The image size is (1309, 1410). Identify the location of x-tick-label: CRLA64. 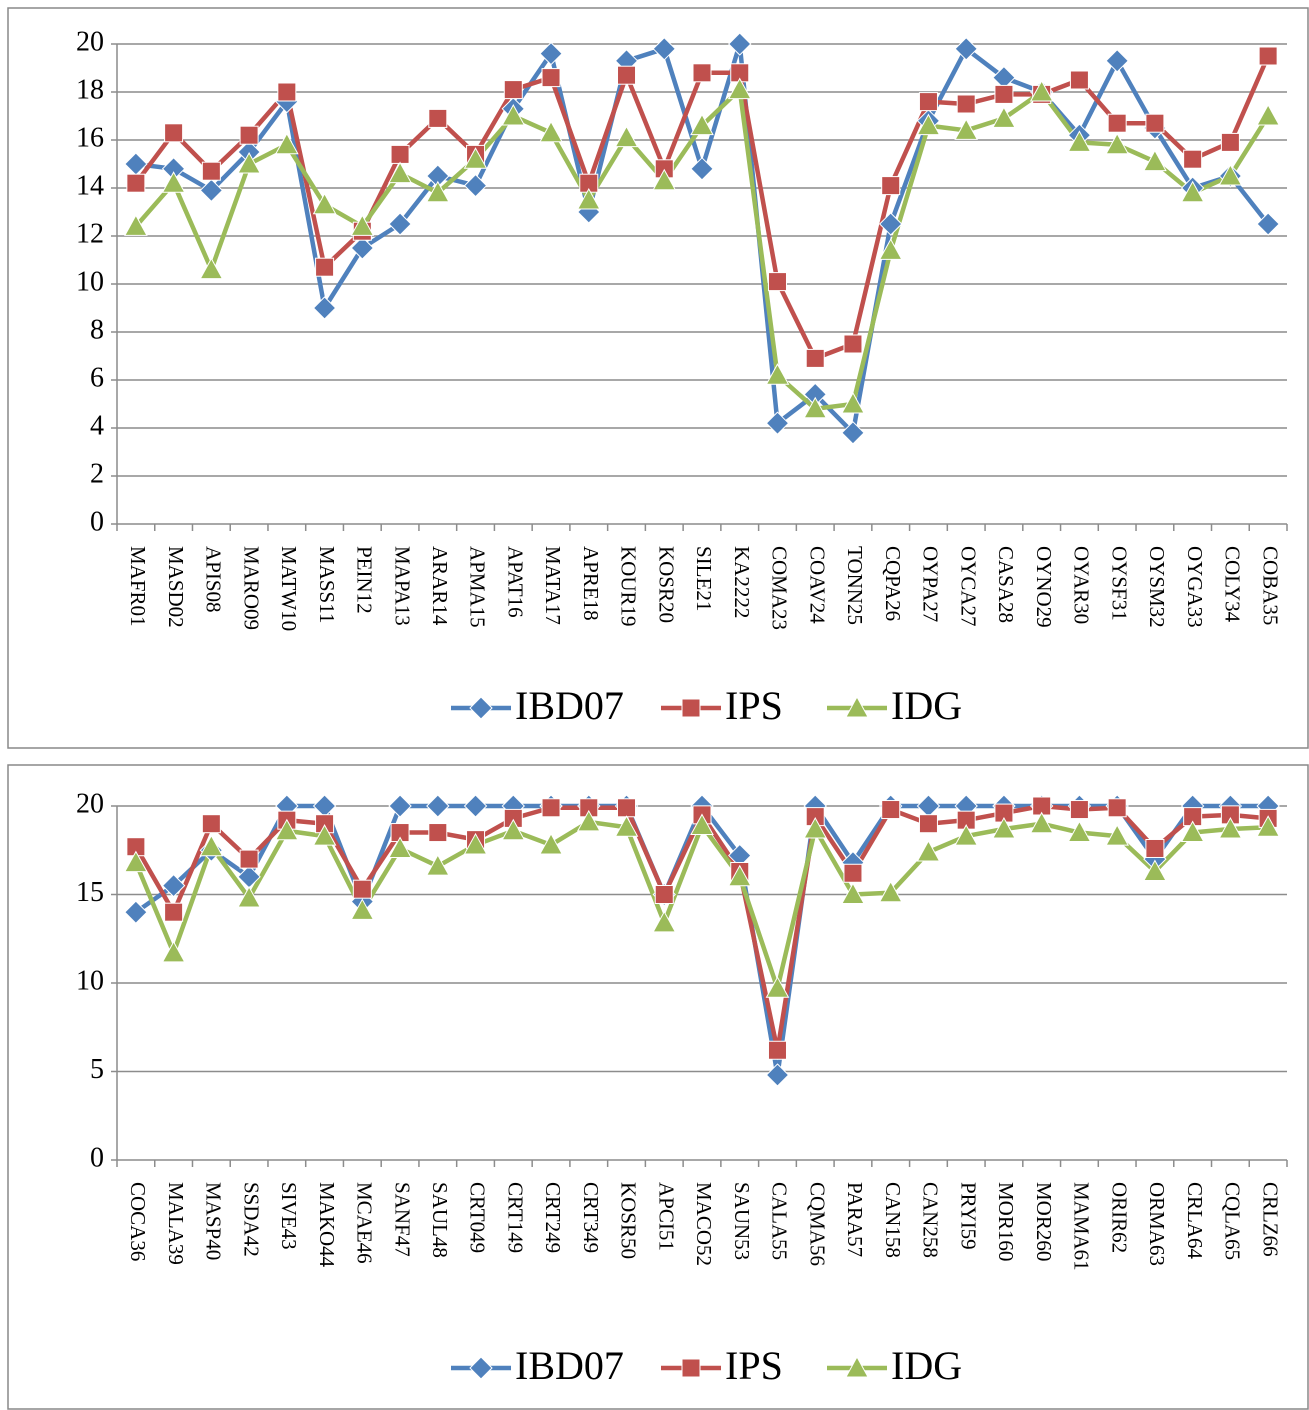
(1195, 1221).